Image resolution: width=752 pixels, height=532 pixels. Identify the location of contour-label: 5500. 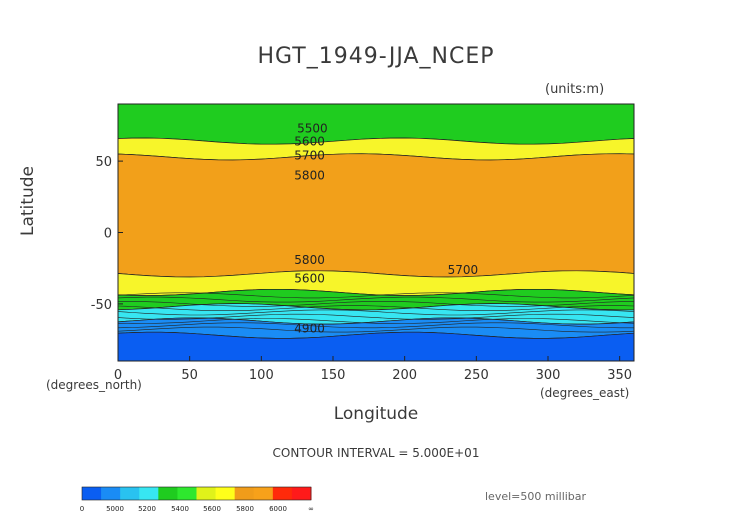
(312, 129).